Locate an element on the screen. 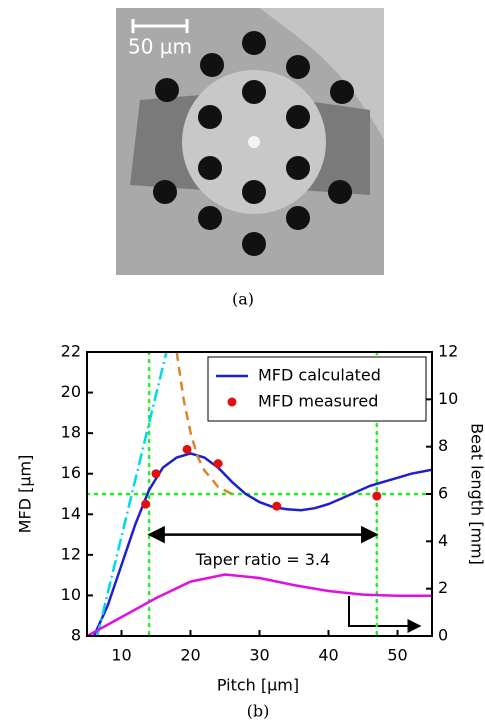  y2-tick-label: 0 is located at coordinates (443, 635).